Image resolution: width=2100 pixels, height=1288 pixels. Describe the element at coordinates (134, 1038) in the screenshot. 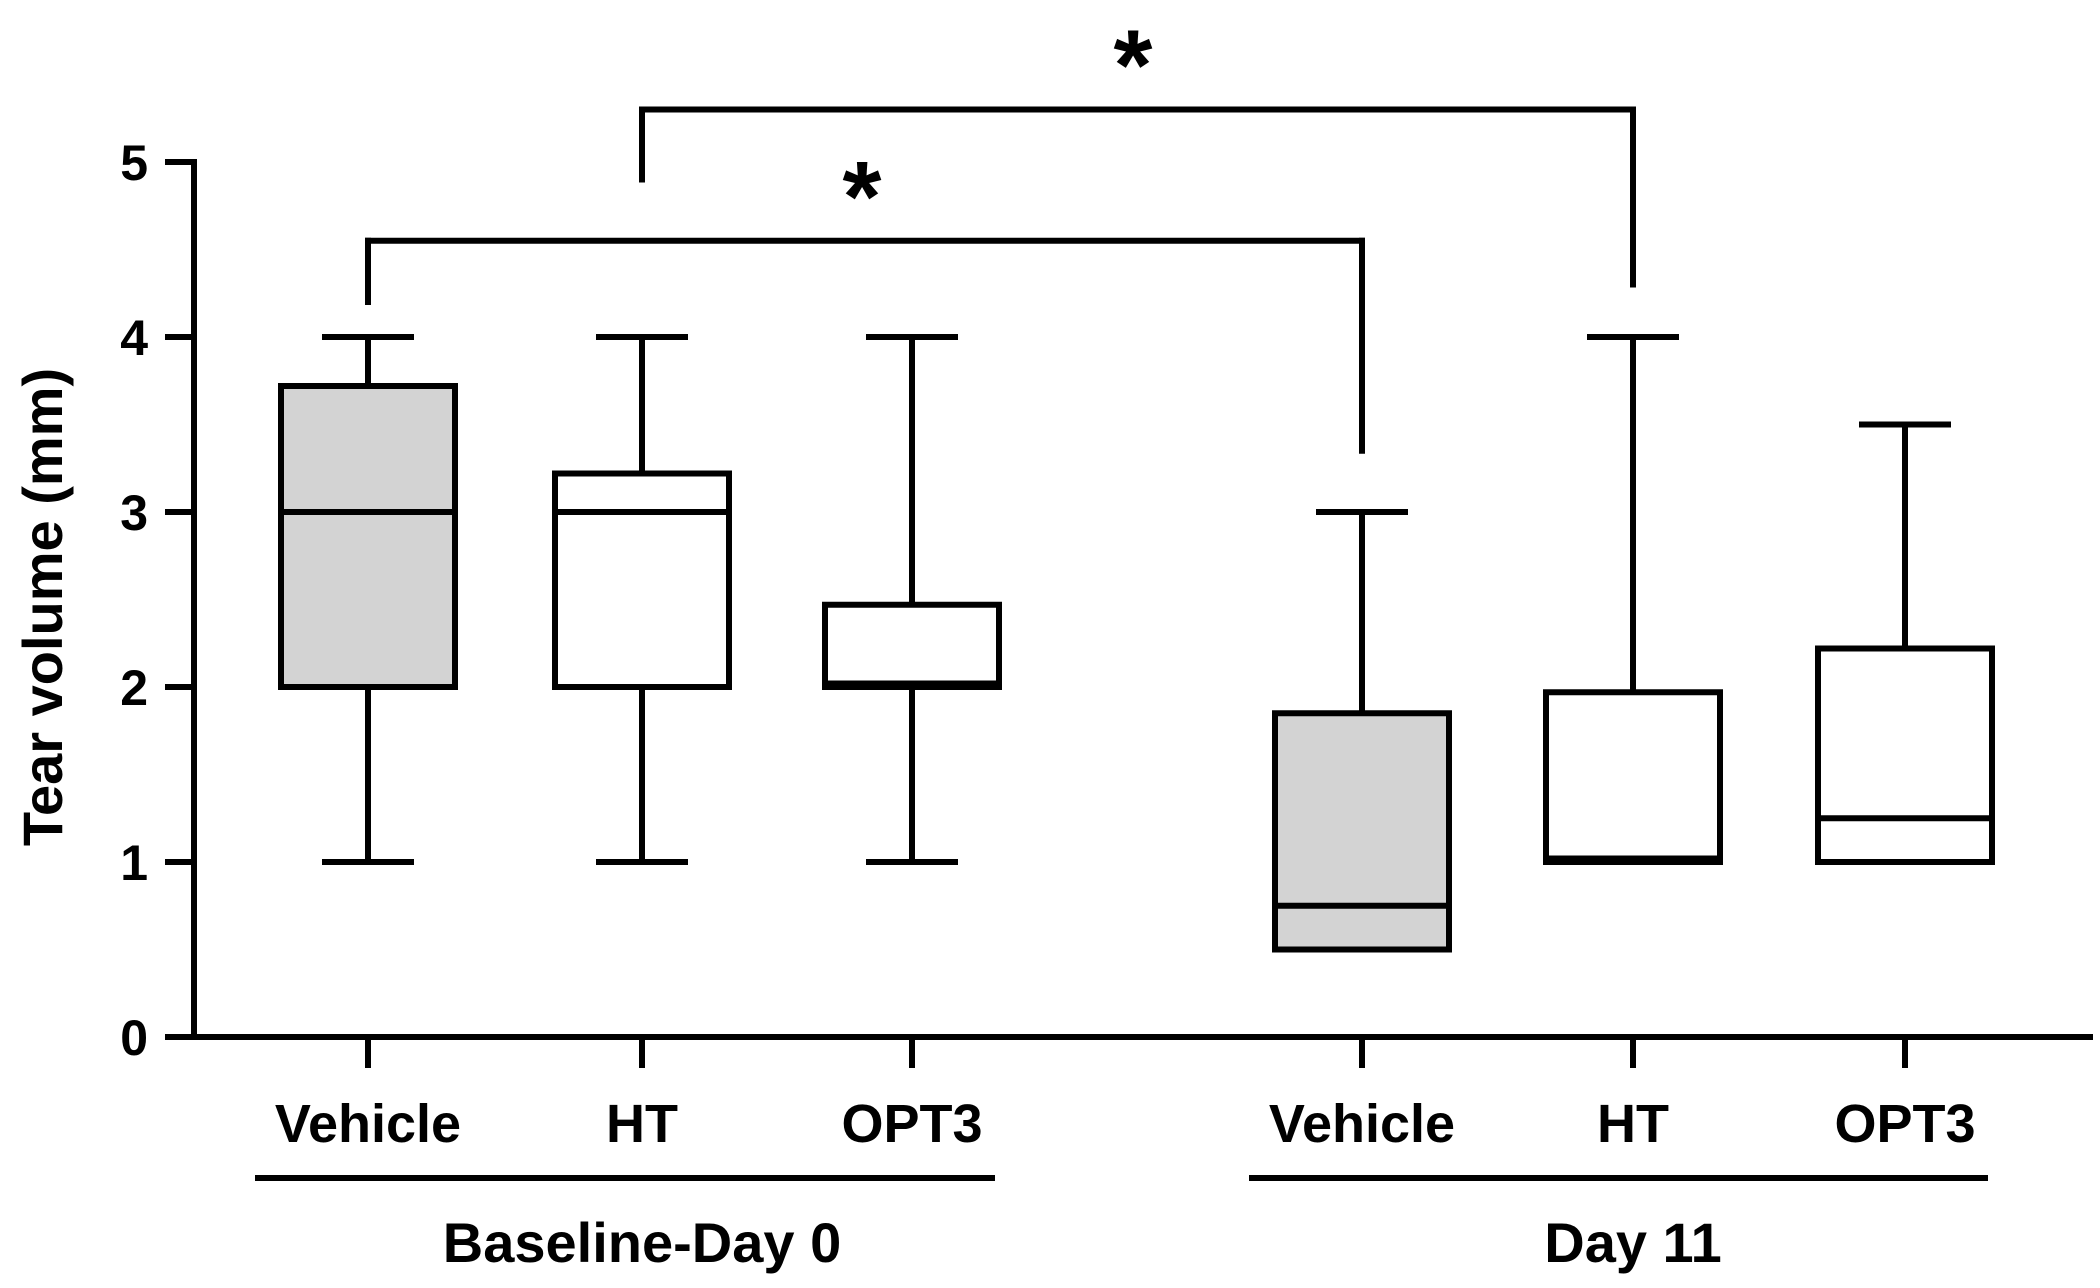

I see `y-tick-label-0: 0` at that location.